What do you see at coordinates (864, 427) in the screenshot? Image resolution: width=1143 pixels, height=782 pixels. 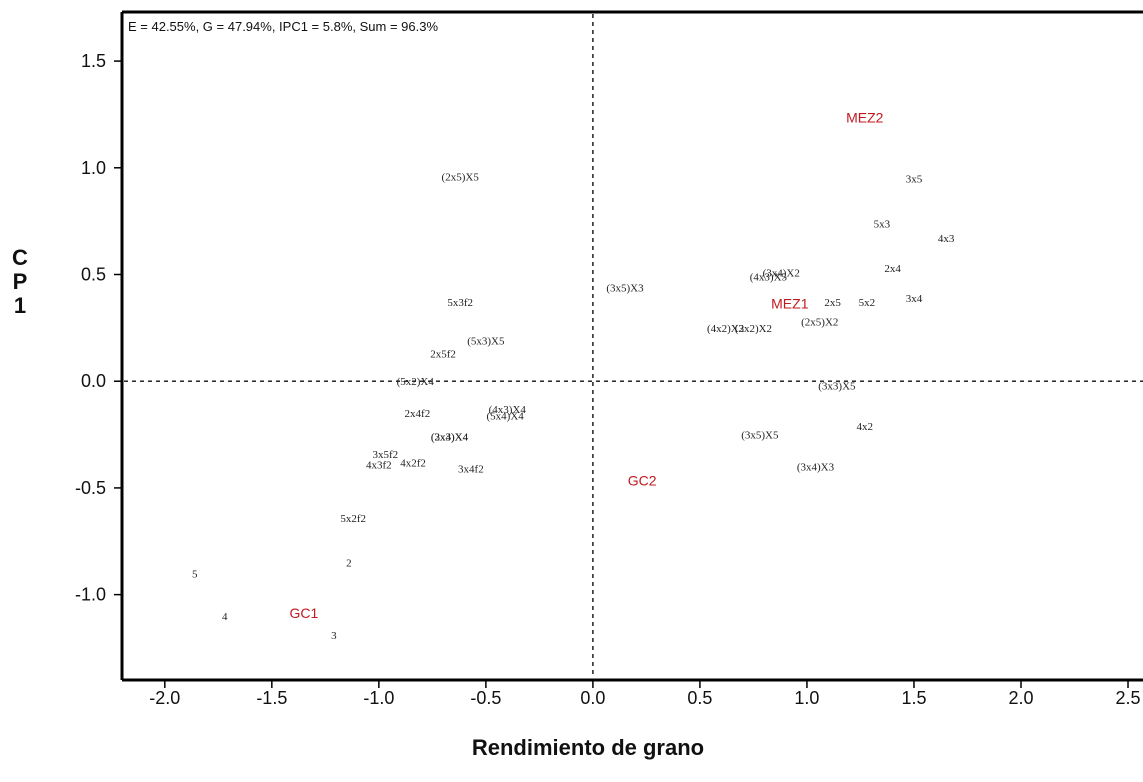 I see `genotype-point-label: 4x2` at bounding box center [864, 427].